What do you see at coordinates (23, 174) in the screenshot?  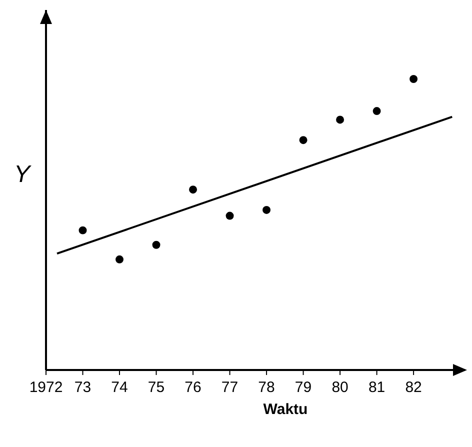 I see `y-axis-title: Y` at bounding box center [23, 174].